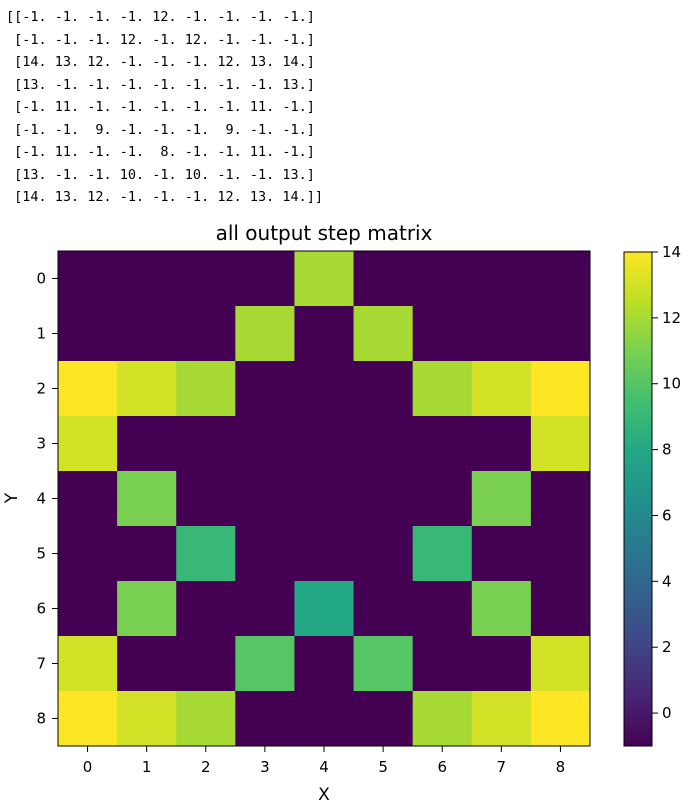 The height and width of the screenshot is (807, 690). What do you see at coordinates (160, 174) in the screenshot?
I see `matrix-printout-line: [13. -1. -1. 10. -1. 10. -1. -1. 13.]` at bounding box center [160, 174].